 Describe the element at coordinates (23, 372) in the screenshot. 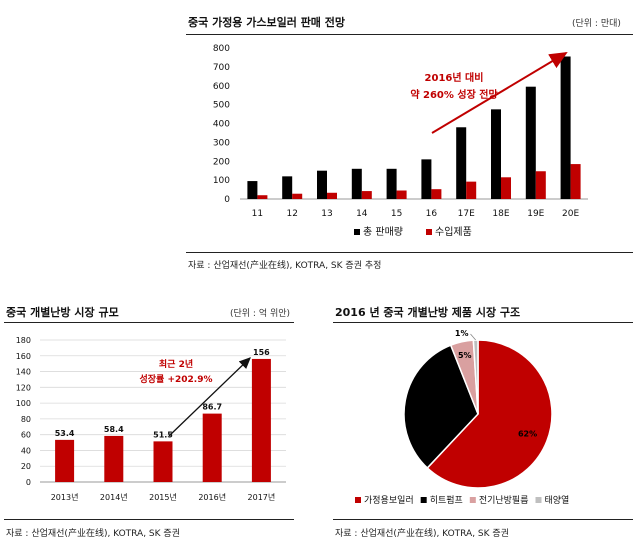

I see `y-tick-label: 140` at that location.